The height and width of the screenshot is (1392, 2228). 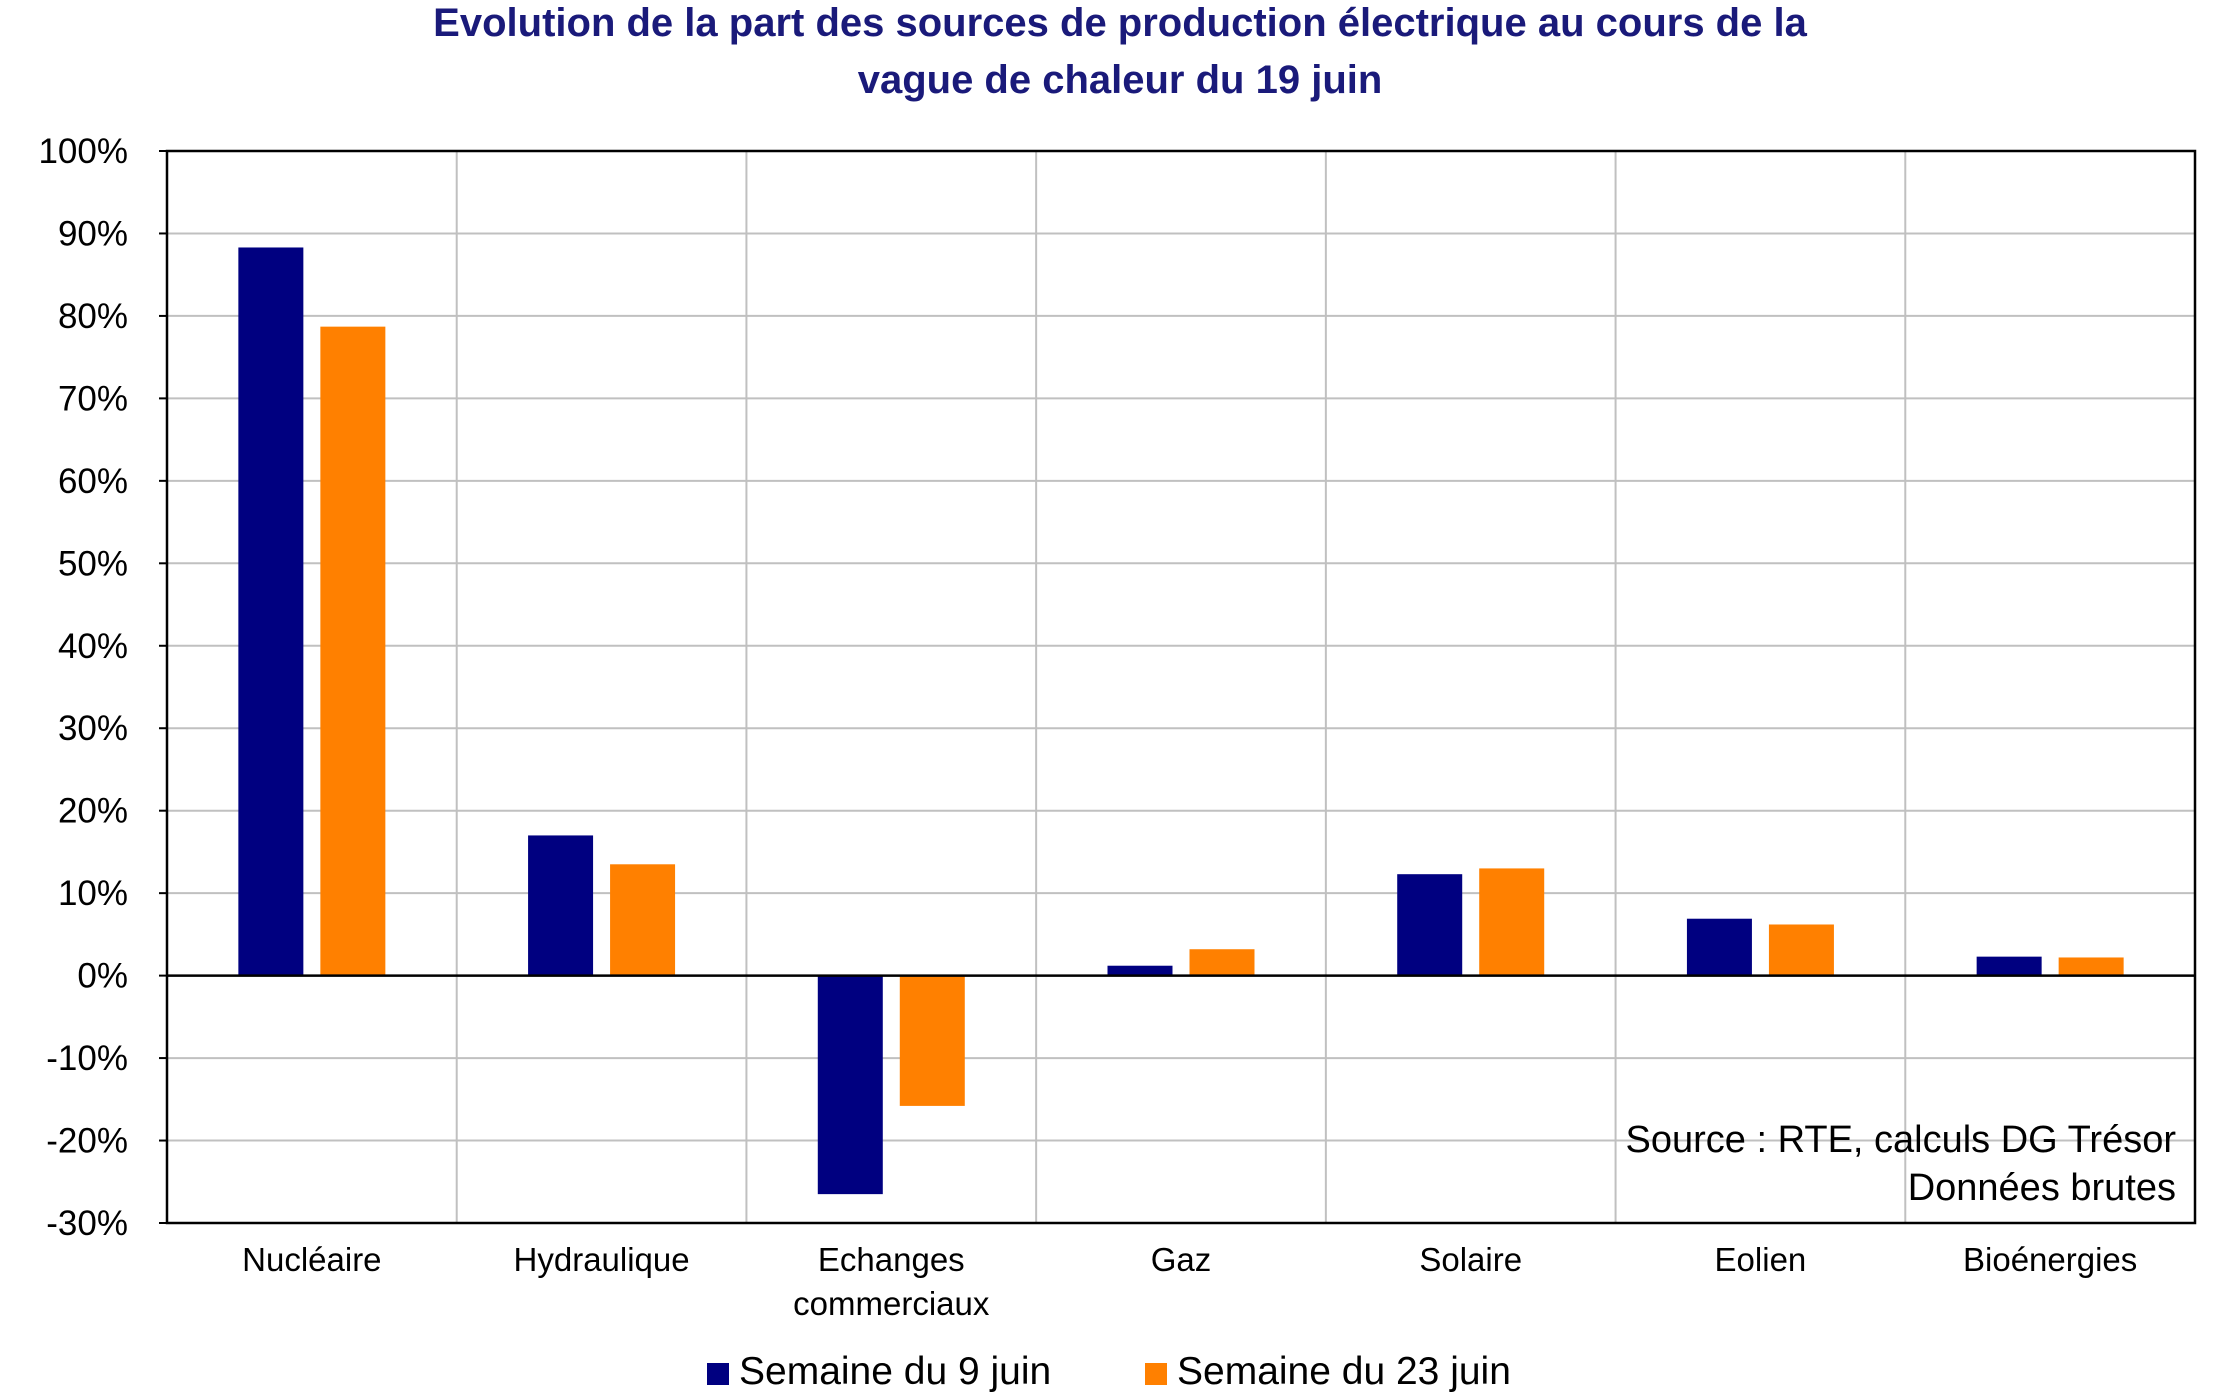 I want to click on legend-swatch-semaine-23-juin, so click(x=1156, y=1374).